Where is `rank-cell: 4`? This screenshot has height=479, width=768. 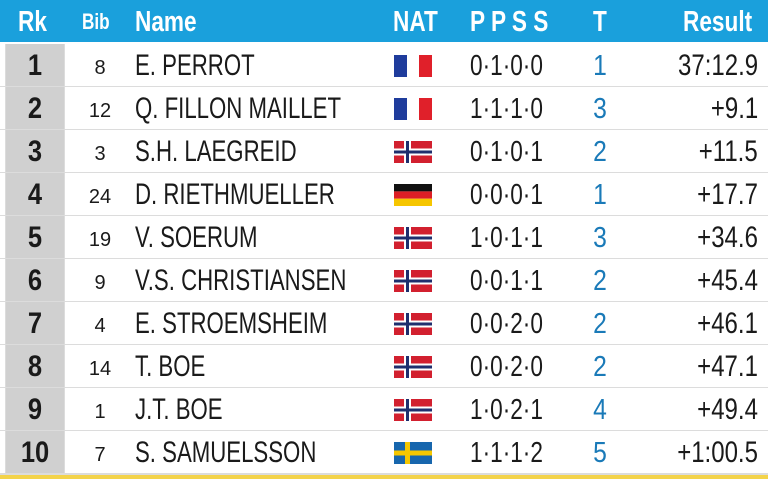 rank-cell: 4 is located at coordinates (35, 194).